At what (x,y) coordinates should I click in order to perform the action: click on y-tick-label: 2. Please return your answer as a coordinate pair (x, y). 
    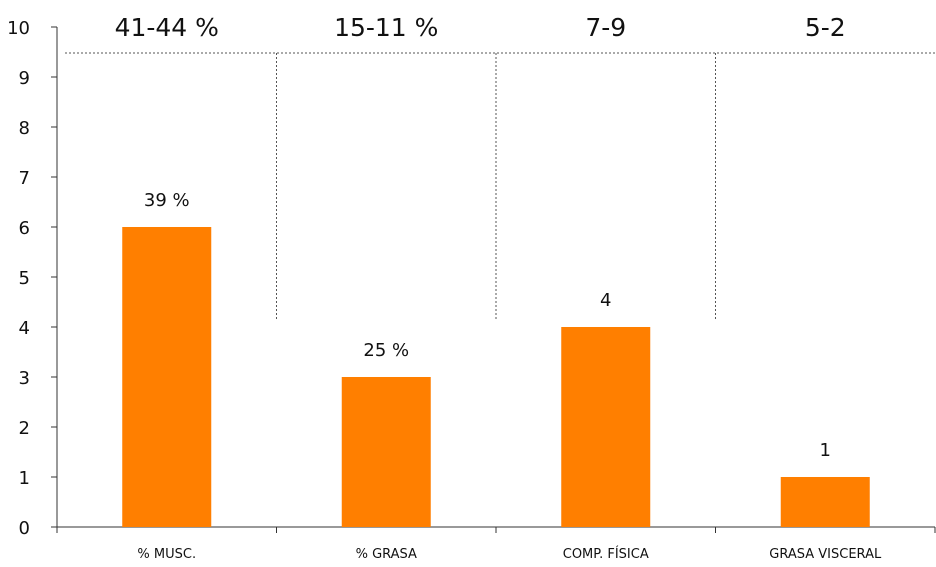
    Looking at the image, I should click on (24, 428).